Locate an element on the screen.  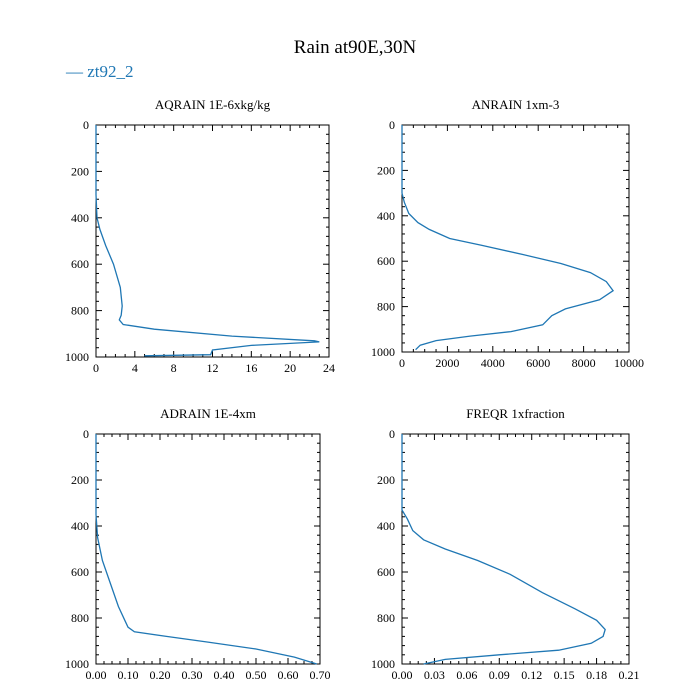
x-tick-label: 24 is located at coordinates (329, 368).